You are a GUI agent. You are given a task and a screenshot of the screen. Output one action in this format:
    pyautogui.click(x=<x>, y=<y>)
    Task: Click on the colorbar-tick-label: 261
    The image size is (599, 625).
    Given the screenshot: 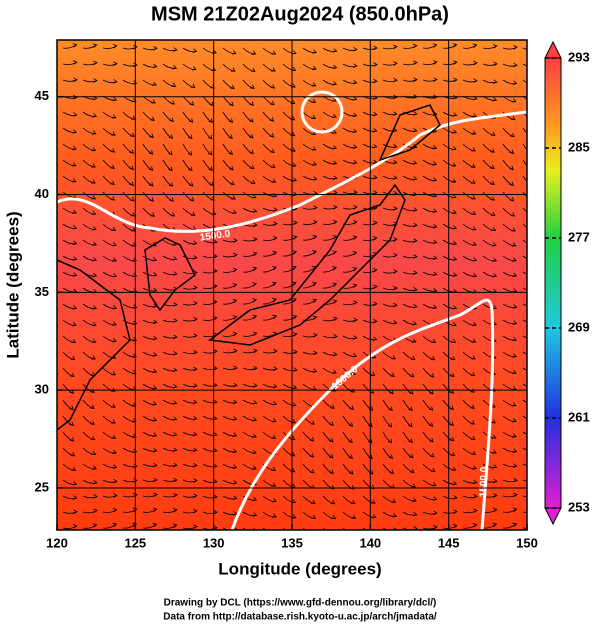 What is the action you would take?
    pyautogui.click(x=579, y=416)
    